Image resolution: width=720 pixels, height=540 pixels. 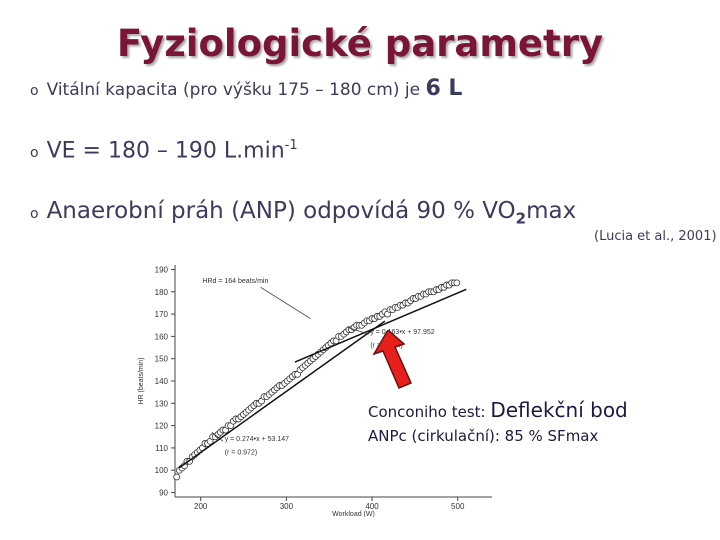 What do you see at coordinates (483, 436) in the screenshot?
I see `anpc-note: ANPc (cirkulační): 85 % SFmax` at bounding box center [483, 436].